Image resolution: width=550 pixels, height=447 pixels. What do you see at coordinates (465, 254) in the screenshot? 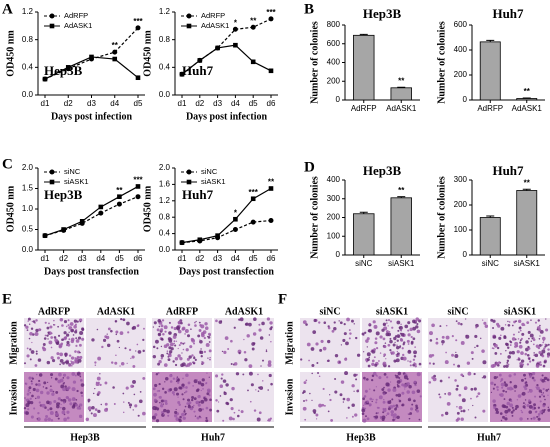
I see `y-tick-label: 0` at bounding box center [465, 254].